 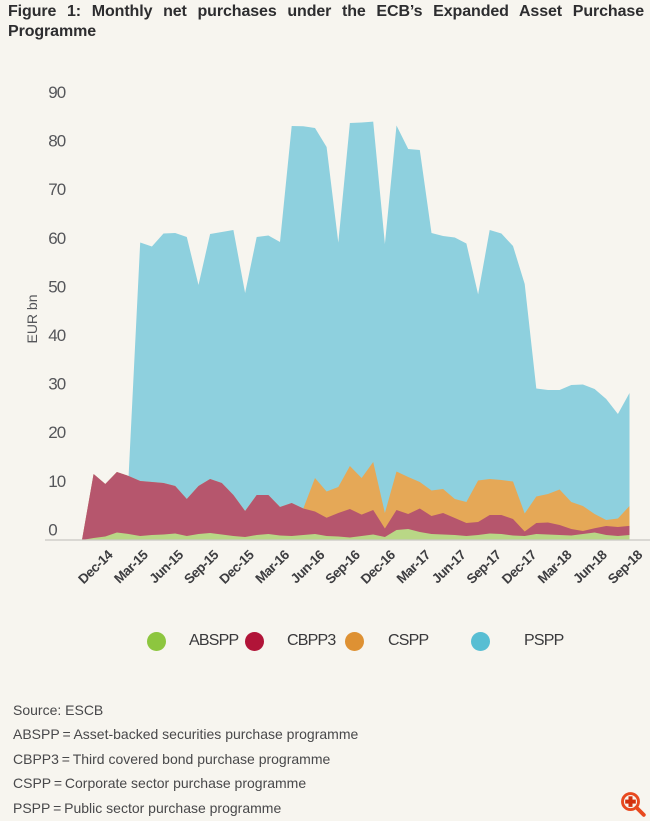 What do you see at coordinates (519, 566) in the screenshot?
I see `svg-text: Dec-17` at bounding box center [519, 566].